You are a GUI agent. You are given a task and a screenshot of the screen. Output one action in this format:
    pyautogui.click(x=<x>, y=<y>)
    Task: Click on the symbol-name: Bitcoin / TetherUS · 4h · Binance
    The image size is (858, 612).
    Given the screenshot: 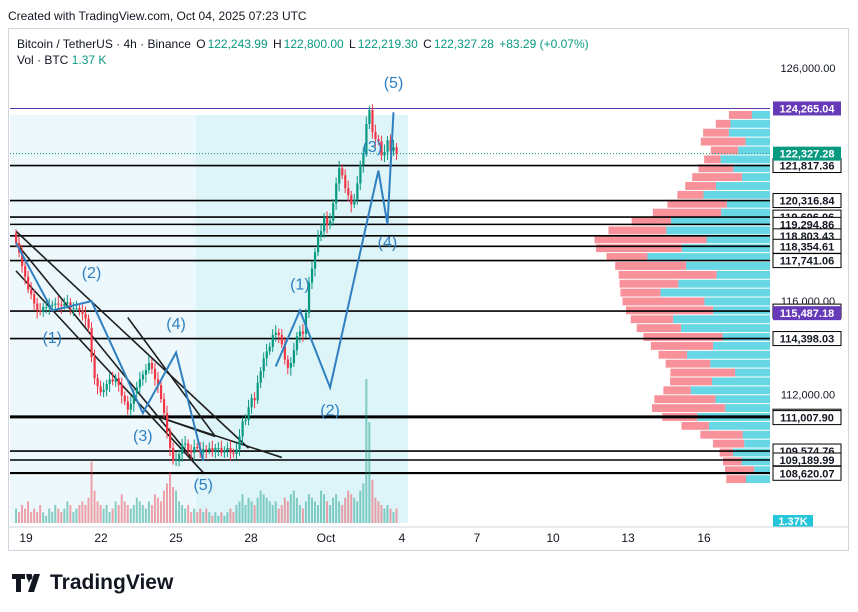 What is the action you would take?
    pyautogui.click(x=104, y=44)
    